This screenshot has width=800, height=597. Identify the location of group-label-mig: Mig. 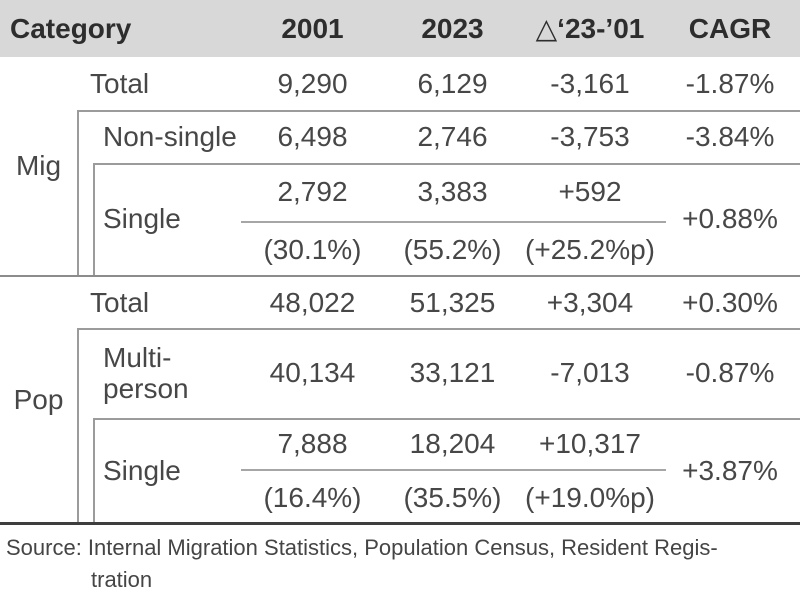
(38, 165).